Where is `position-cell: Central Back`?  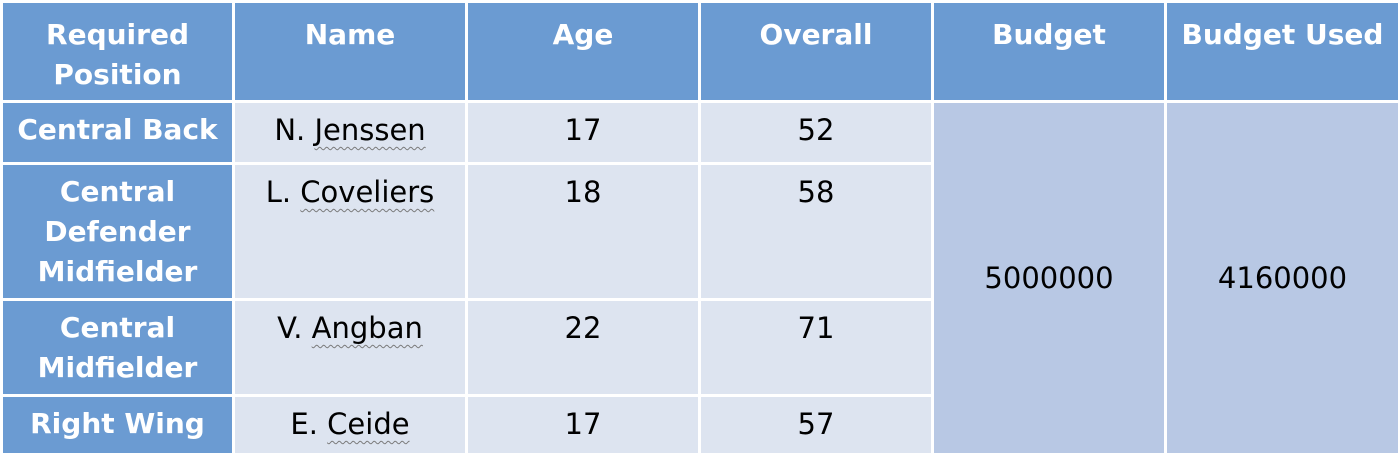 position-cell: Central Back is located at coordinates (117, 132).